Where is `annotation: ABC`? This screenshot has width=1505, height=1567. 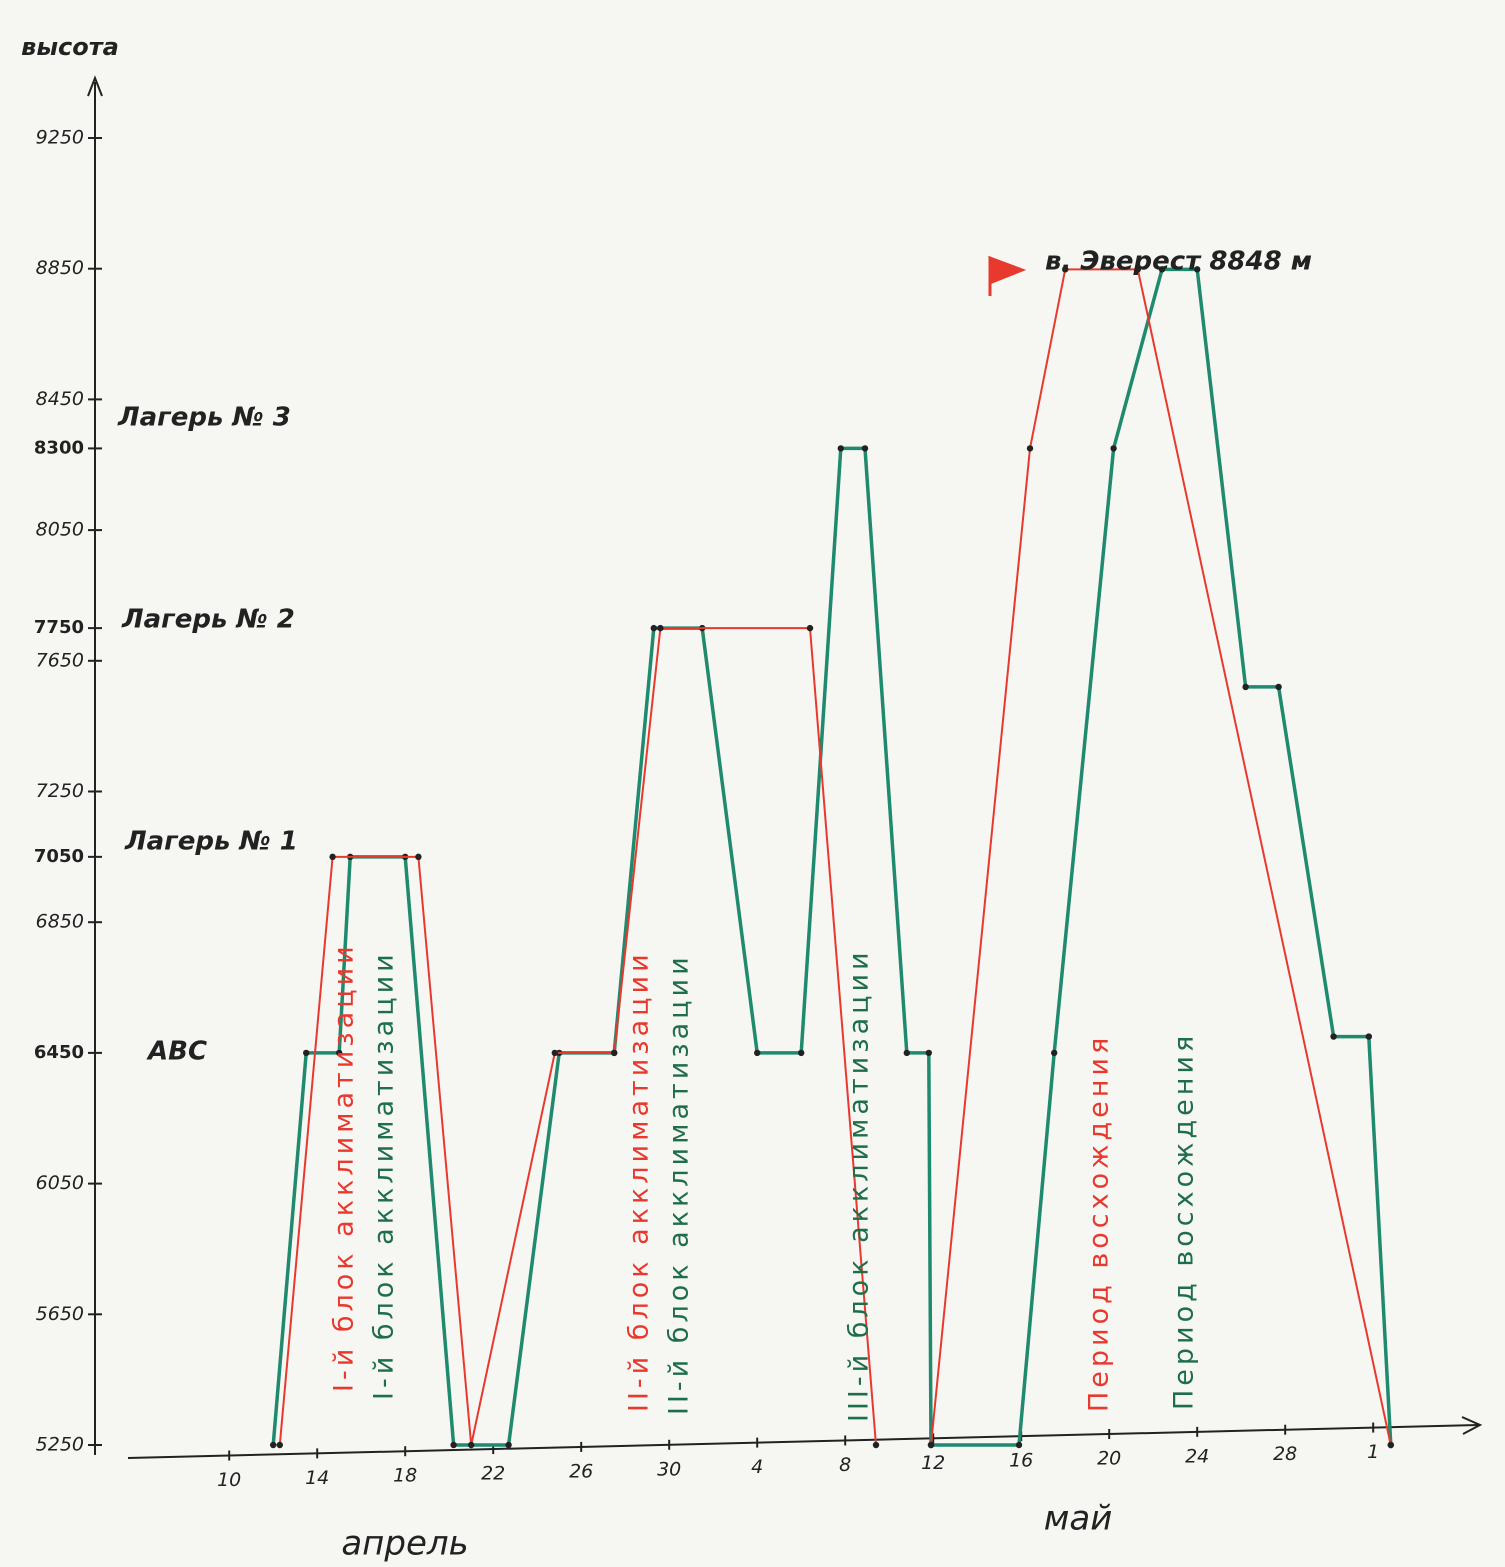 annotation: ABC is located at coordinates (176, 1052).